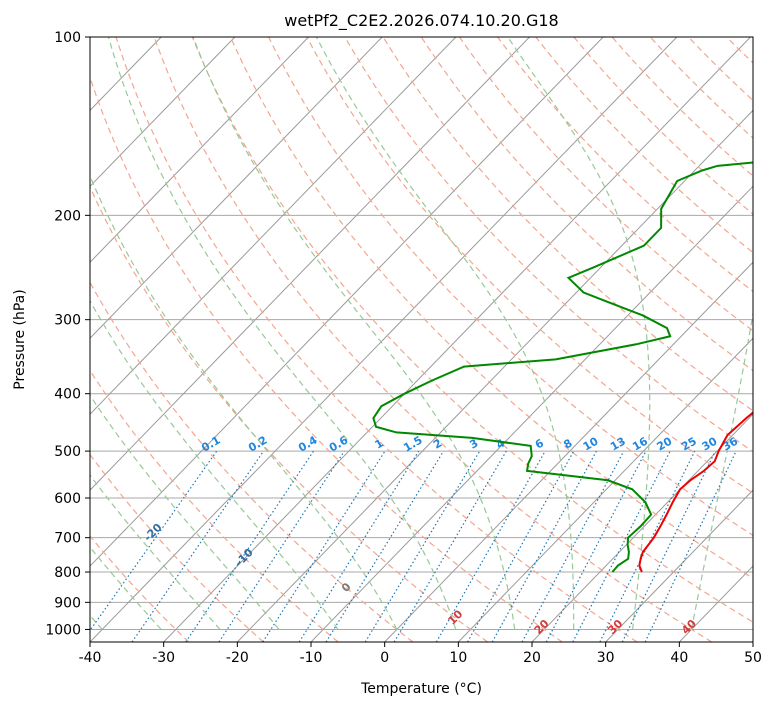  What do you see at coordinates (67, 321) in the screenshot?
I see `y-tick-label: 300` at bounding box center [67, 321].